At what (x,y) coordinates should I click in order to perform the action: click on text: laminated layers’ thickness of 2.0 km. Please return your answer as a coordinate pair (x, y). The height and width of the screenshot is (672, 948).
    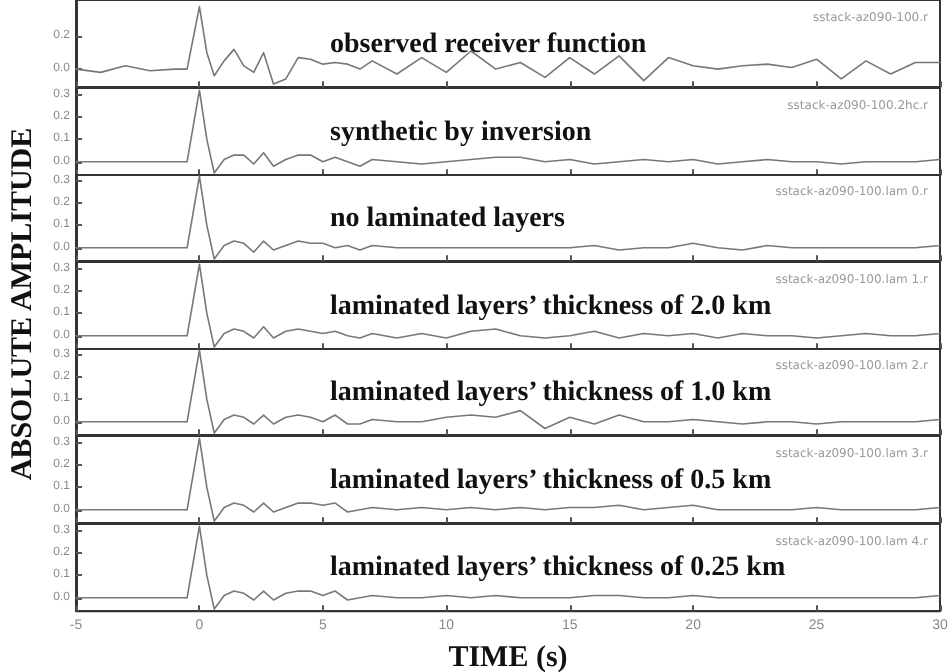
    Looking at the image, I should click on (551, 306).